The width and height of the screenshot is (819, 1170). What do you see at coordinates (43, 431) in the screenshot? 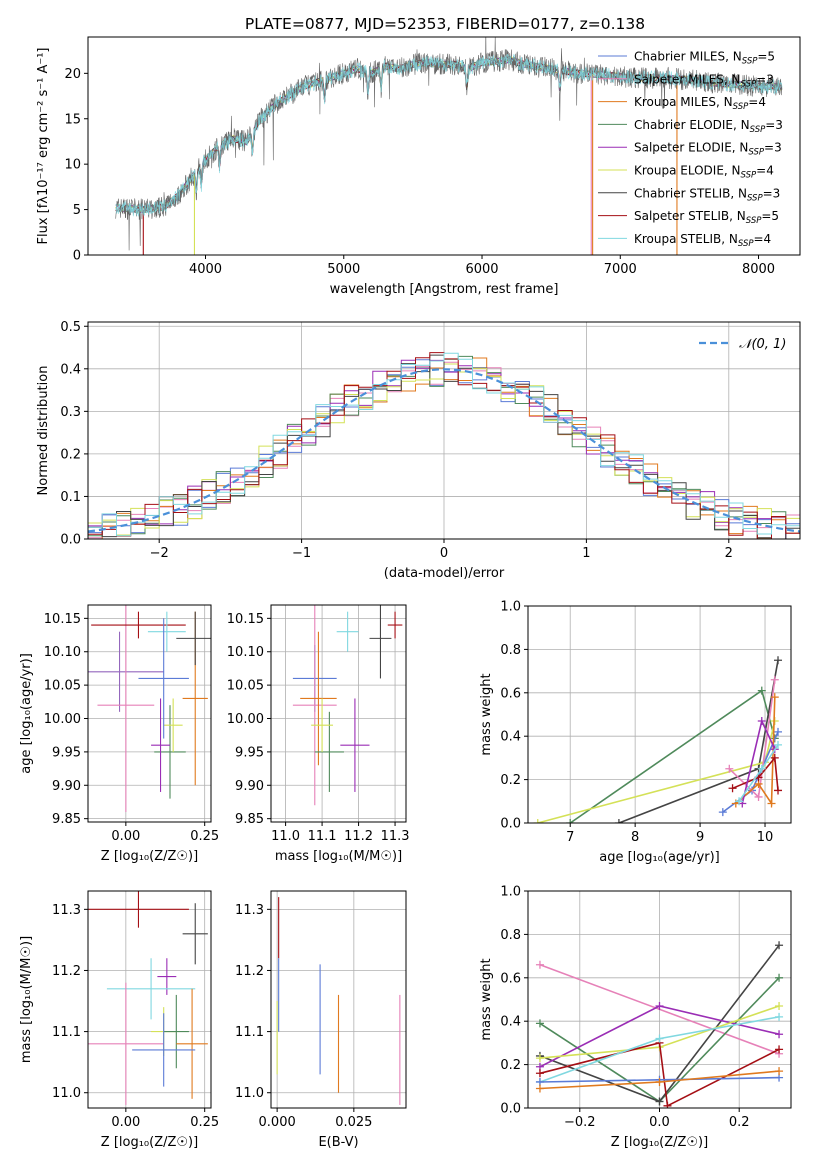
I see `axis-label-y: Normed distribution` at bounding box center [43, 431].